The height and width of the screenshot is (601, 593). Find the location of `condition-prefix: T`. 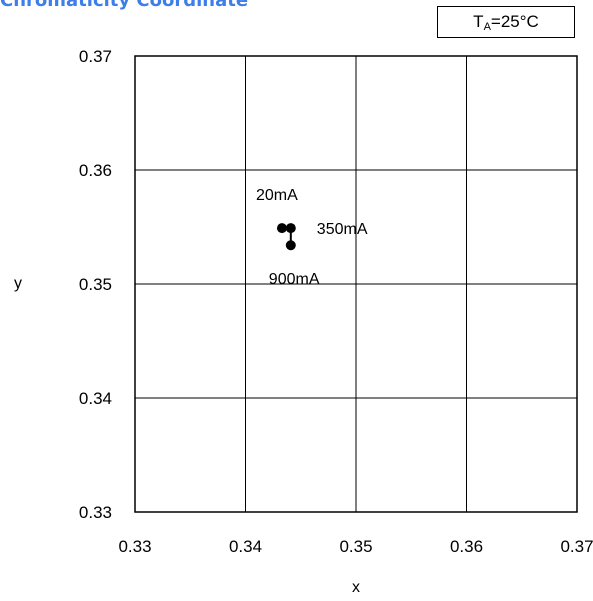

condition-prefix: T is located at coordinates (478, 21).